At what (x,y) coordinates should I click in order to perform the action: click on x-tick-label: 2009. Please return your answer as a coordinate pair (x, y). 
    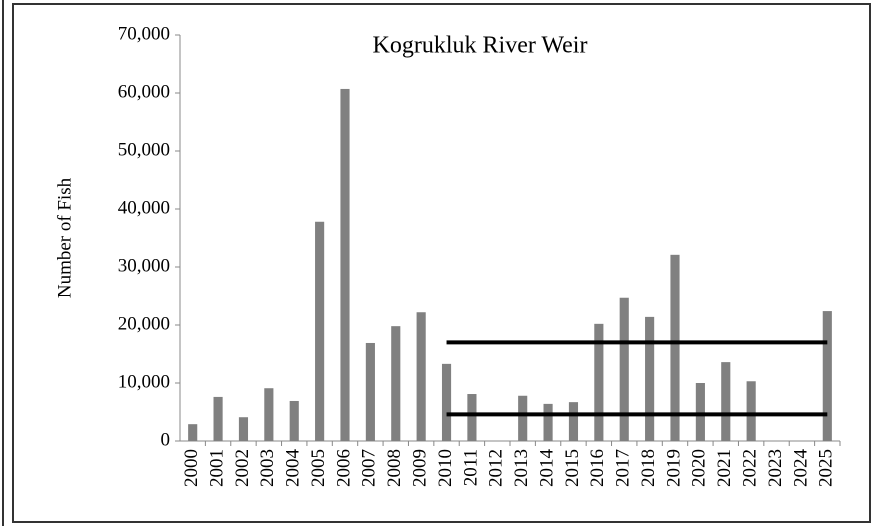
    Looking at the image, I should click on (420, 468).